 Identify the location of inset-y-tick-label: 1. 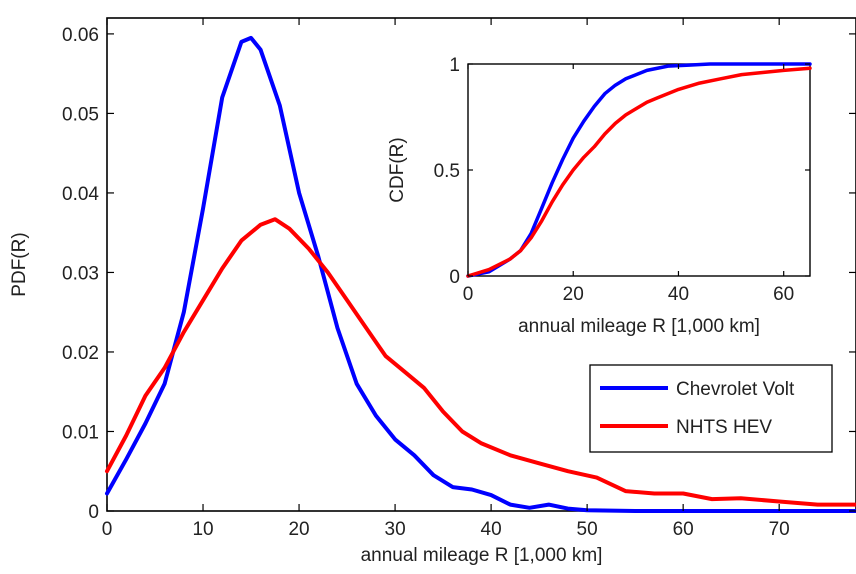
(454, 65).